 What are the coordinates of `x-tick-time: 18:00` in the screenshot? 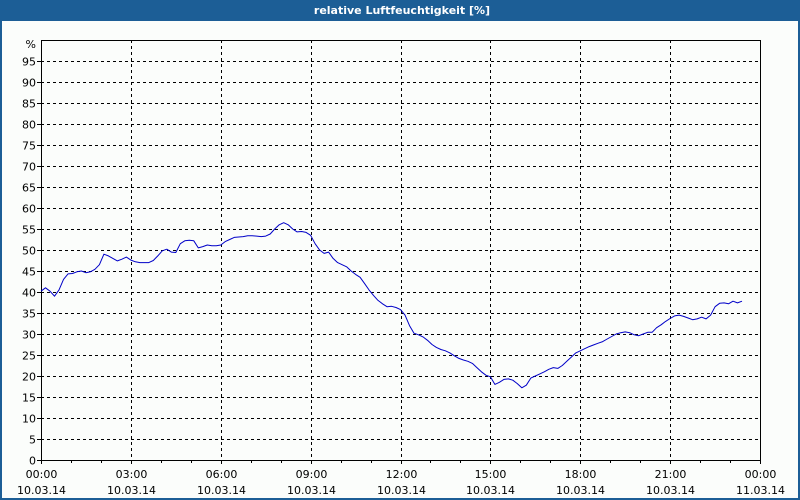 It's located at (581, 474).